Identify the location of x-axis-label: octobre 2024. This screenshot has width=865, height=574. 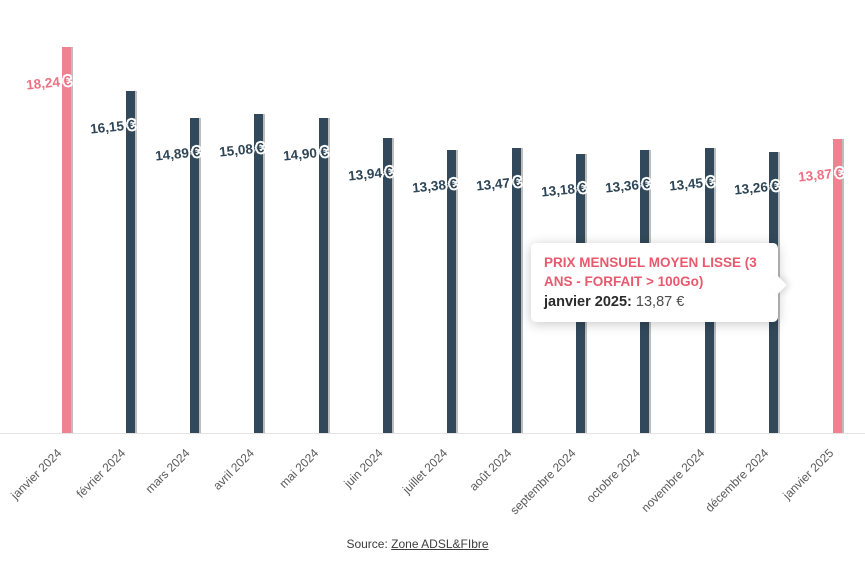
(613, 476).